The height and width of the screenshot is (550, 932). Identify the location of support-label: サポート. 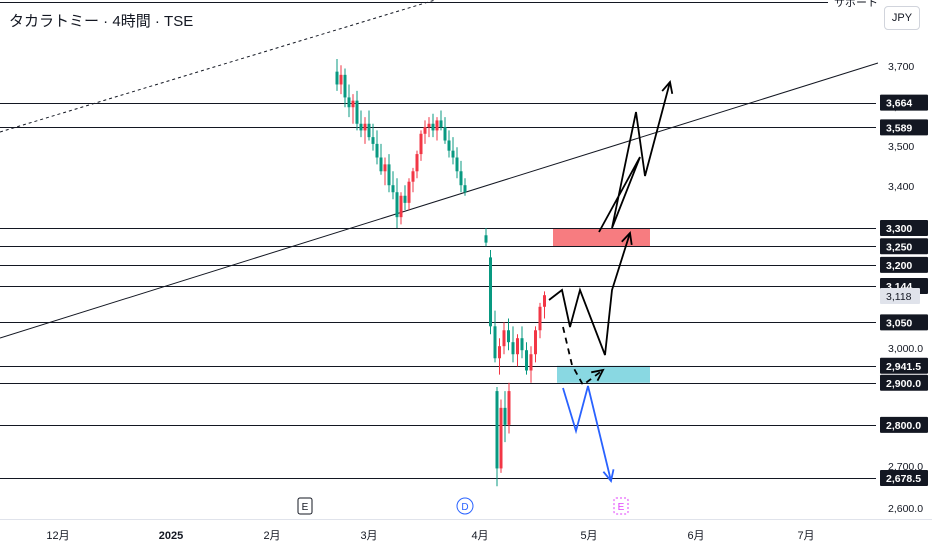
(856, 4).